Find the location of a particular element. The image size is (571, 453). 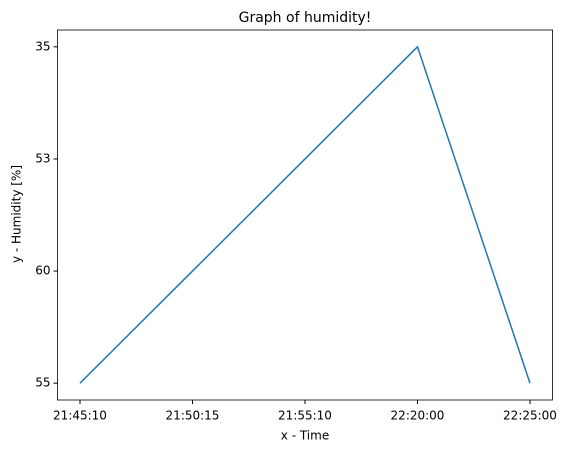

y-tick-label: 60 is located at coordinates (42, 271).